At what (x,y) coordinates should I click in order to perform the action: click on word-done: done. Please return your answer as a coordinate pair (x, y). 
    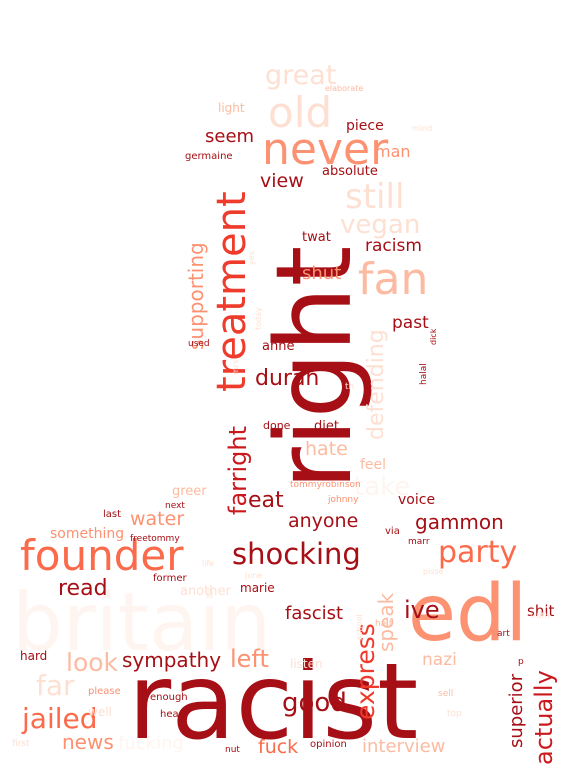
    Looking at the image, I should click on (277, 425).